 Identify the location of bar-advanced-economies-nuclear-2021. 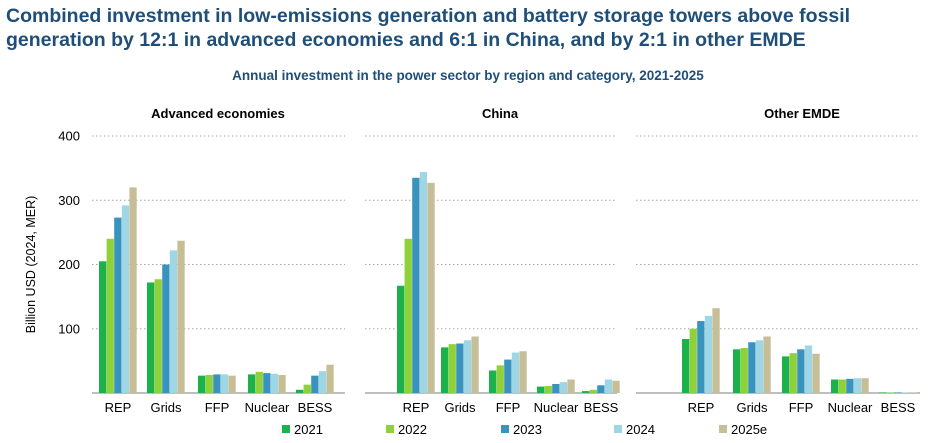
(252, 383).